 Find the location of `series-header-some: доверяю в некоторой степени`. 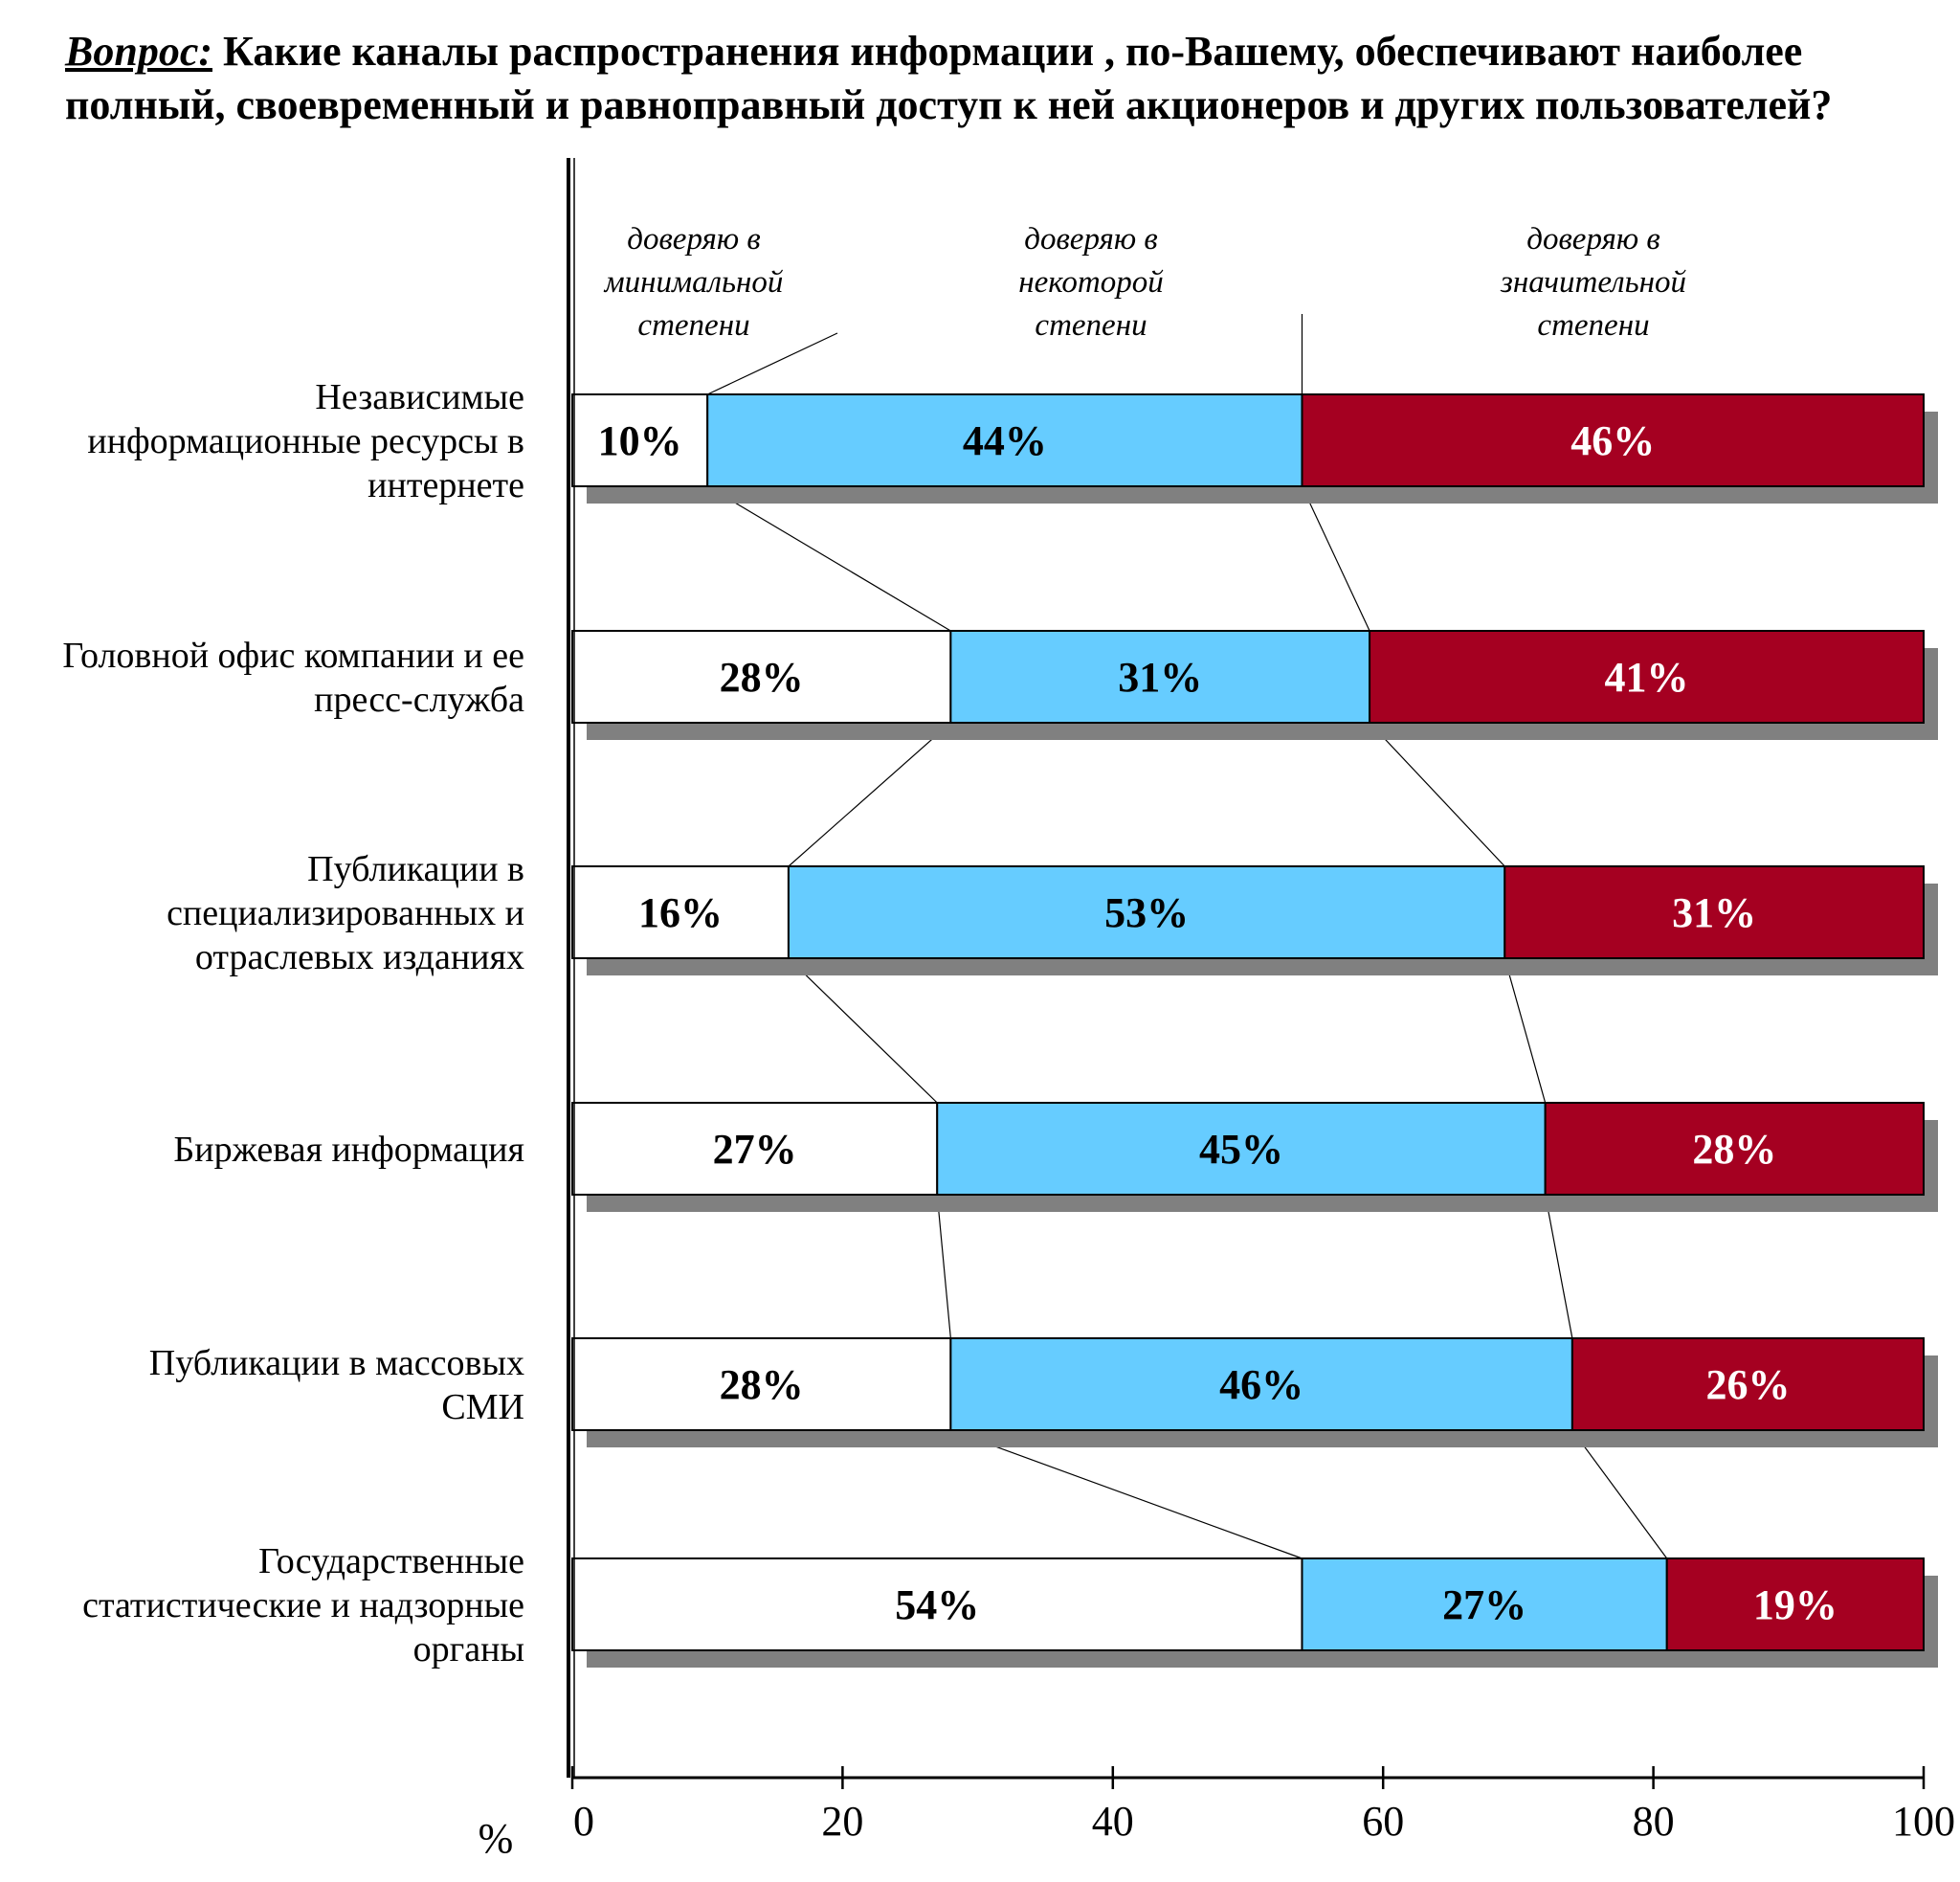

series-header-some: доверяю в некоторой степени is located at coordinates (1091, 282).